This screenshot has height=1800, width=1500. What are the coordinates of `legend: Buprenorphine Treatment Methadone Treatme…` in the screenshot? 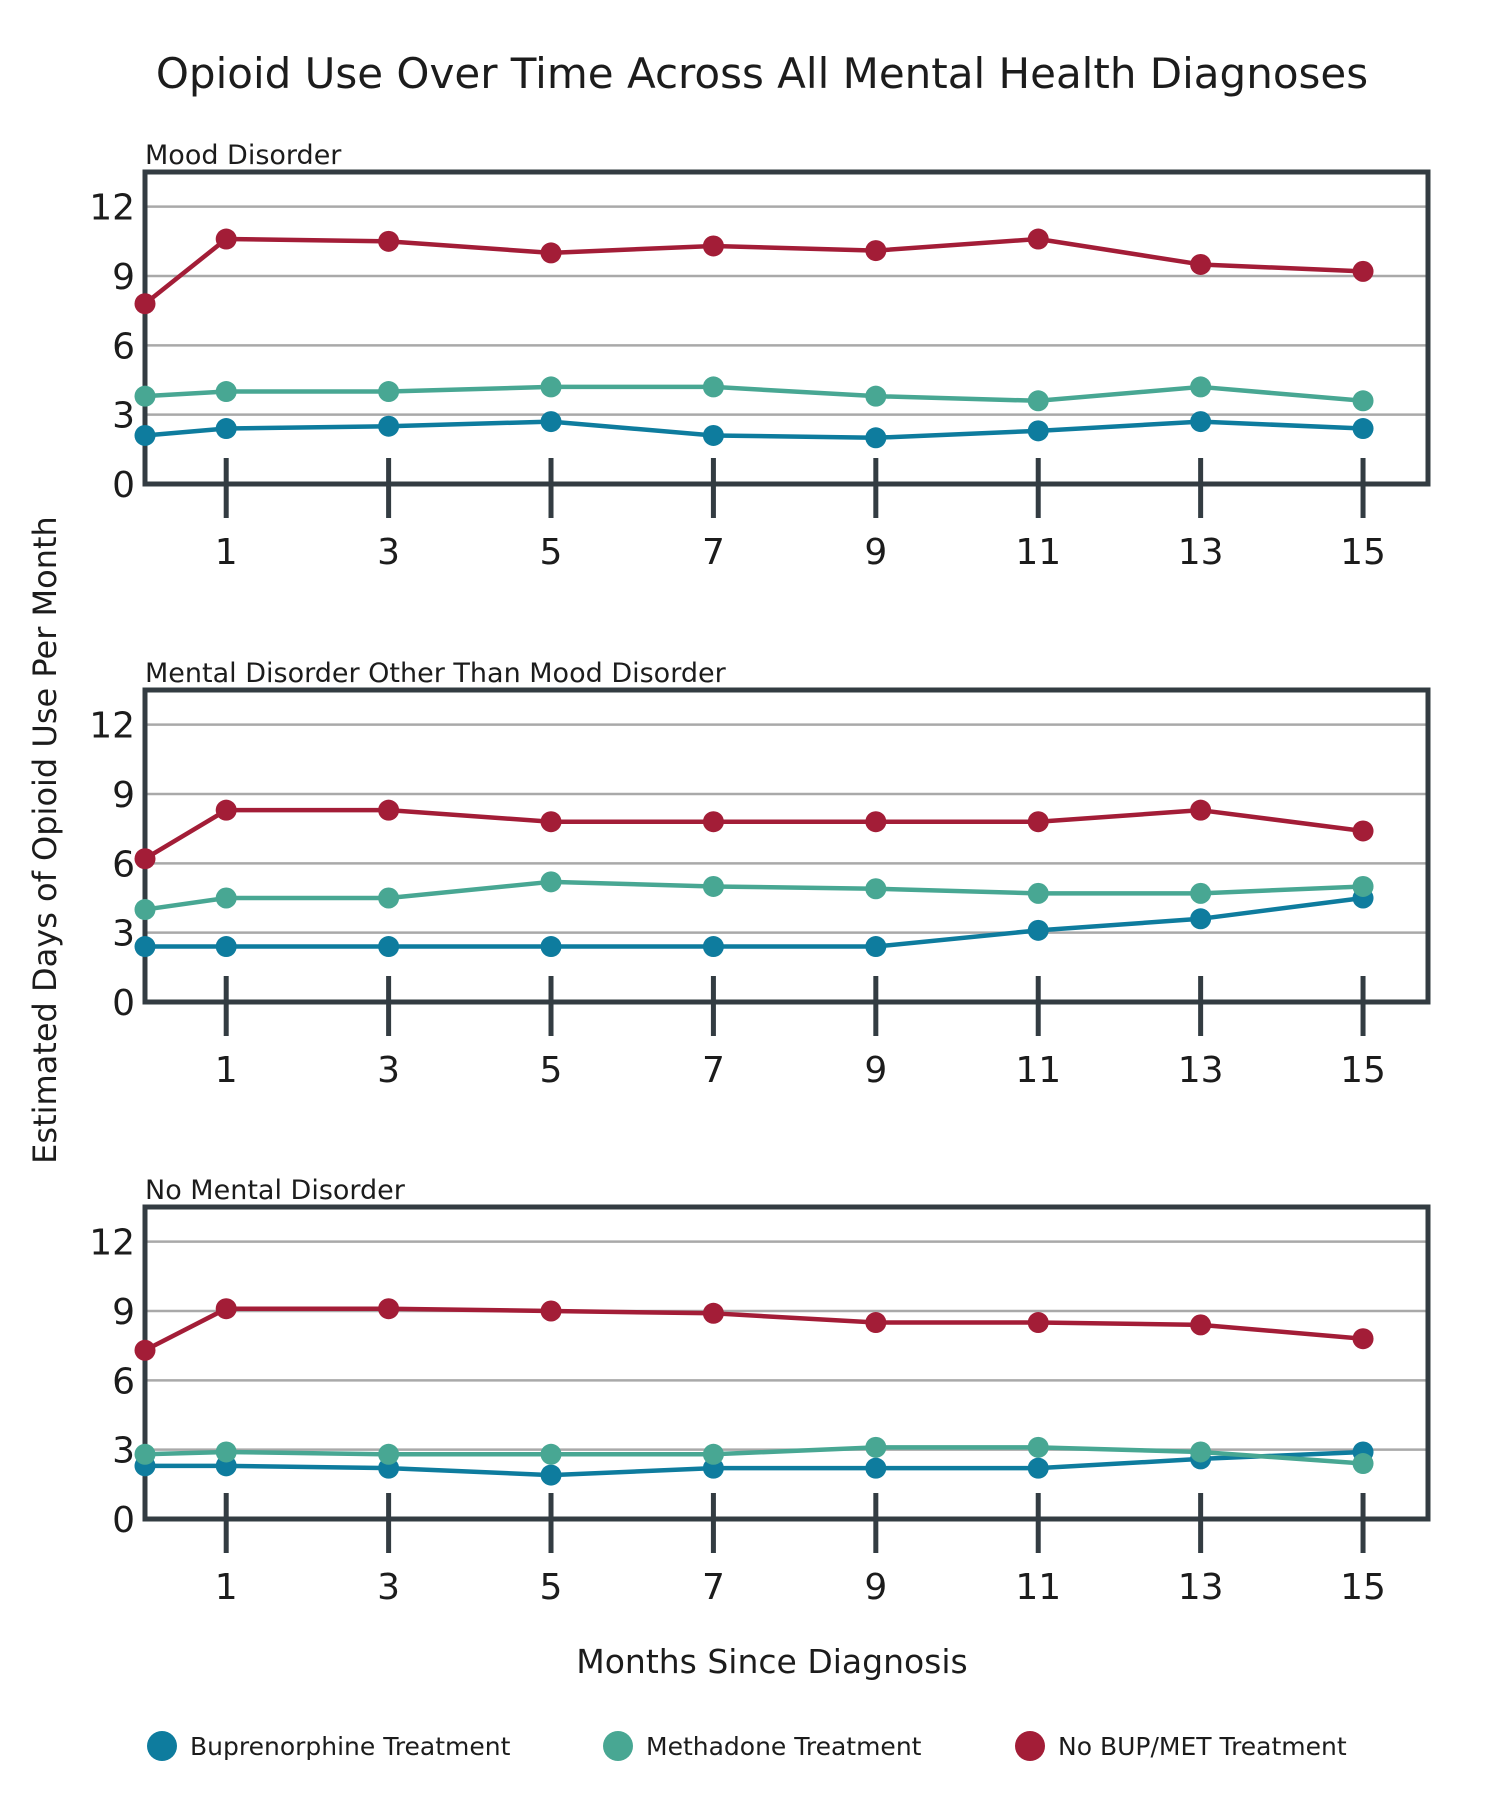 It's located at (747, 1746).